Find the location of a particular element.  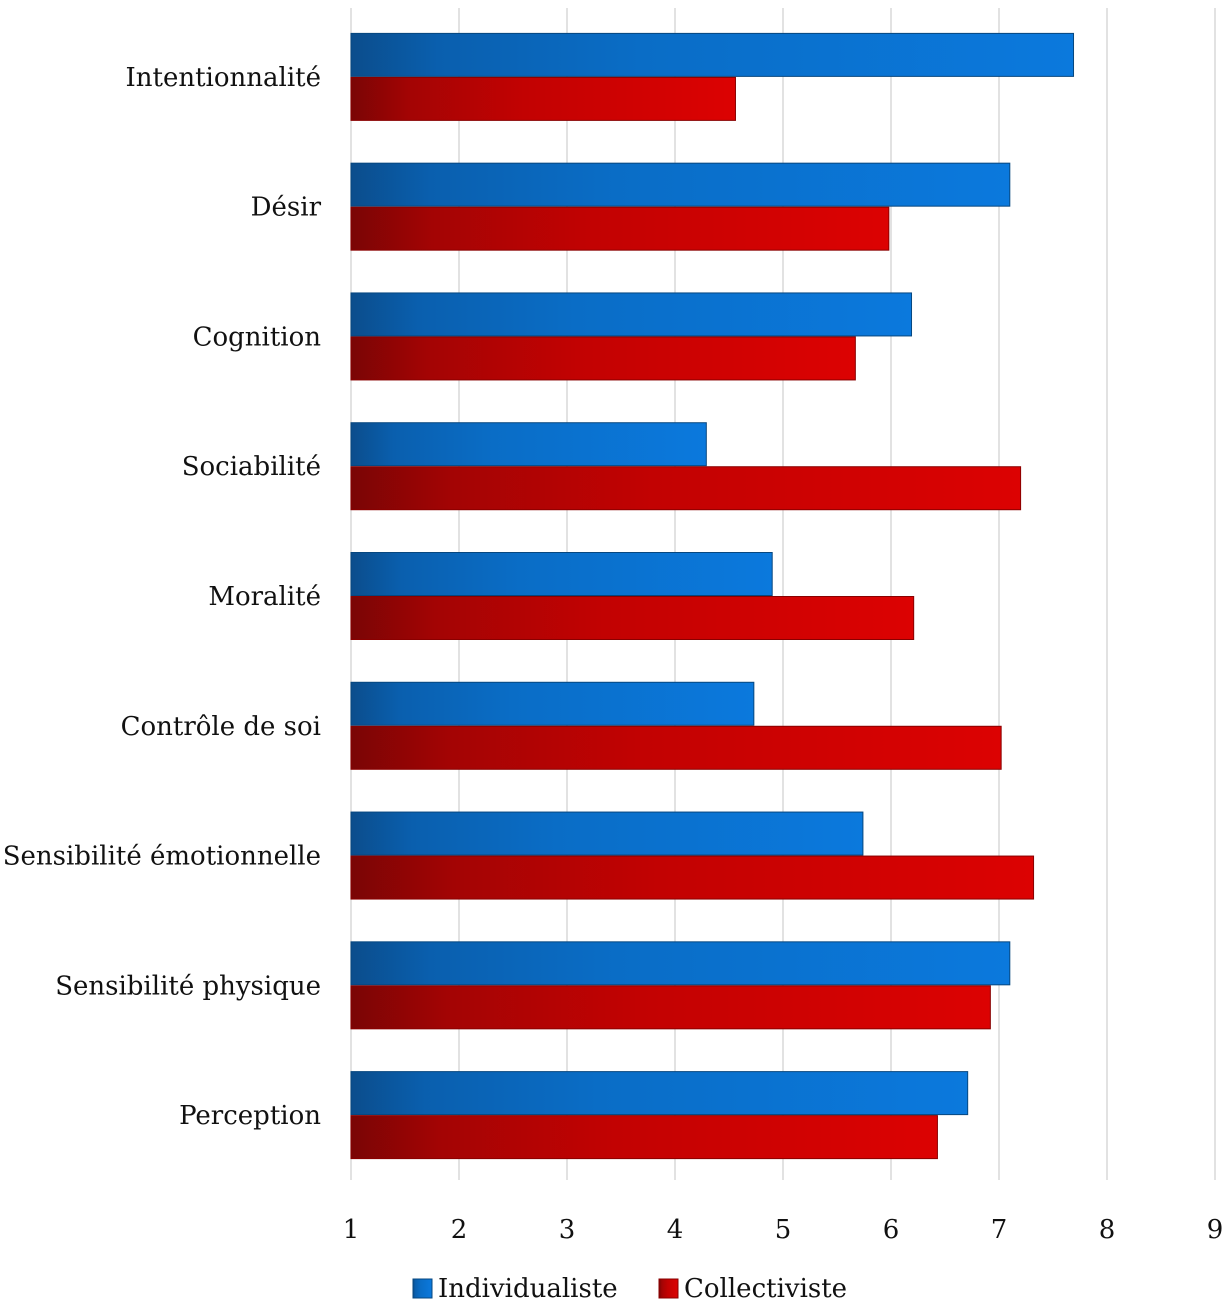

category-label: Sociabilité is located at coordinates (251, 467).